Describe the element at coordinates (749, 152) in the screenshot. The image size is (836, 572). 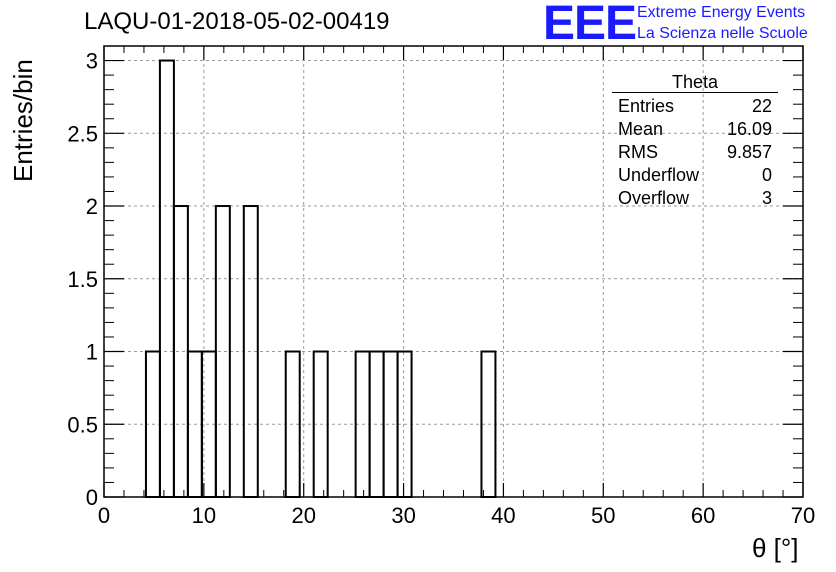
I see `stats-value: 9.857` at that location.